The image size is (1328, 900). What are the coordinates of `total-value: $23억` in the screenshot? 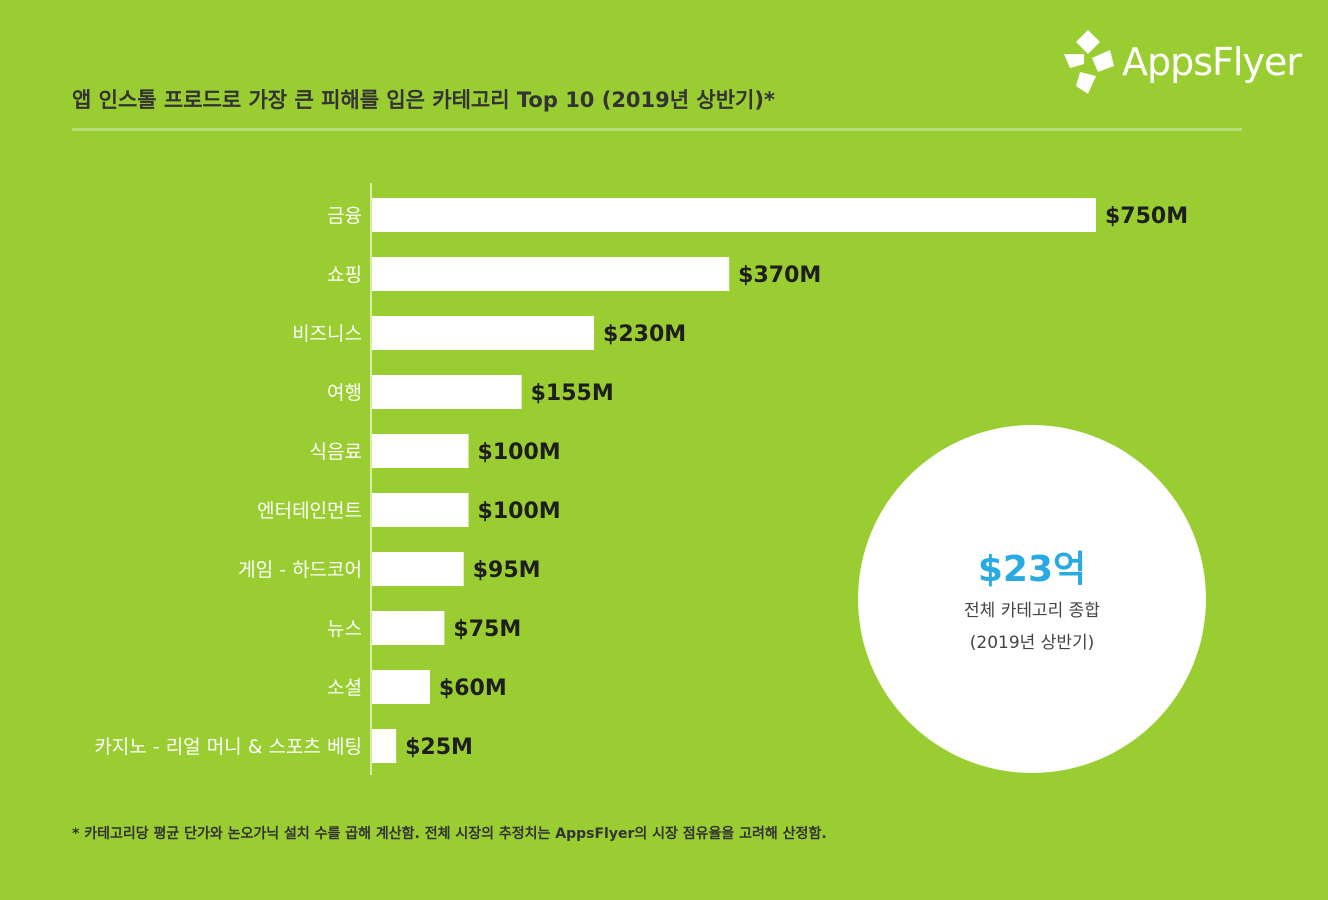 It's located at (1032, 569).